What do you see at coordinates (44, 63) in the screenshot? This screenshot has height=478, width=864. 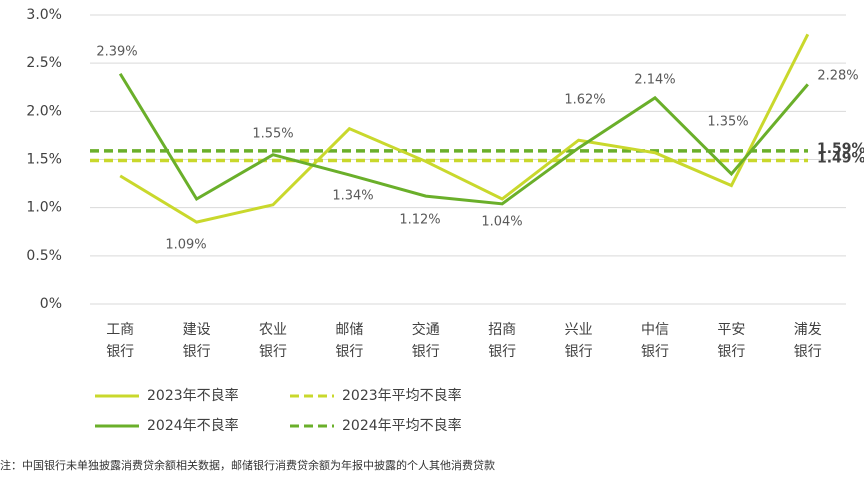 I see `y-tick-label: 2.5%` at bounding box center [44, 63].